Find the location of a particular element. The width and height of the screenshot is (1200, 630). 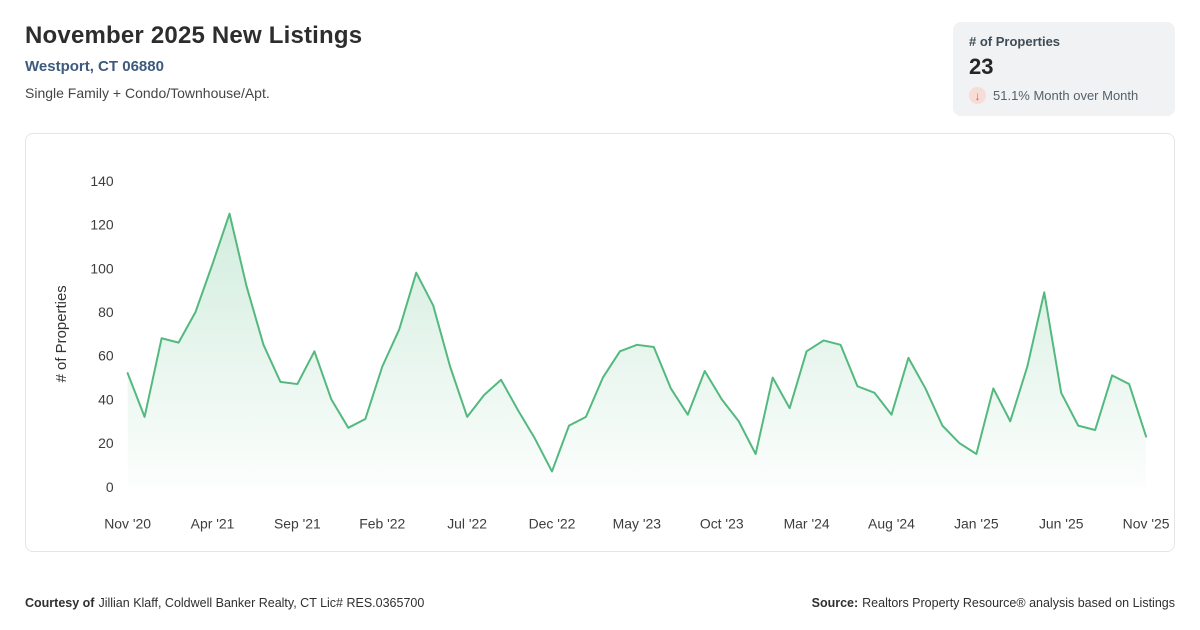

source-label: Source: is located at coordinates (835, 603).